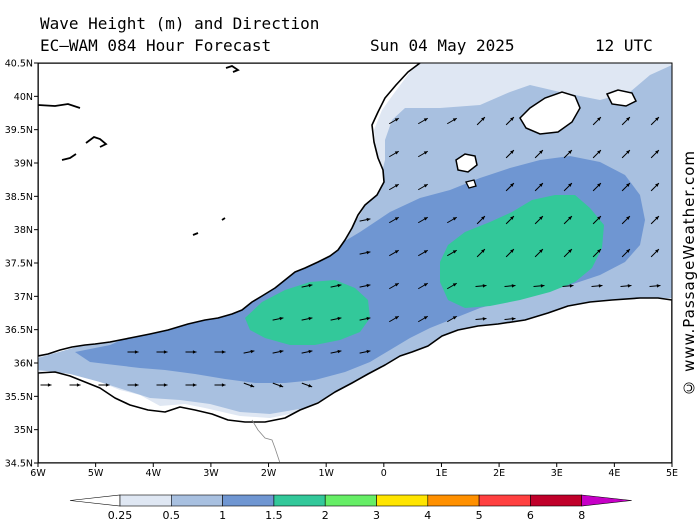  What do you see at coordinates (222, 515) in the screenshot?
I see `colorbar-label: 1` at bounding box center [222, 515].